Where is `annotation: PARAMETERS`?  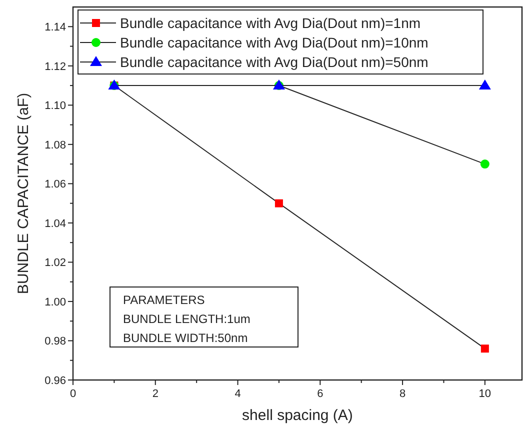 annotation: PARAMETERS is located at coordinates (164, 300).